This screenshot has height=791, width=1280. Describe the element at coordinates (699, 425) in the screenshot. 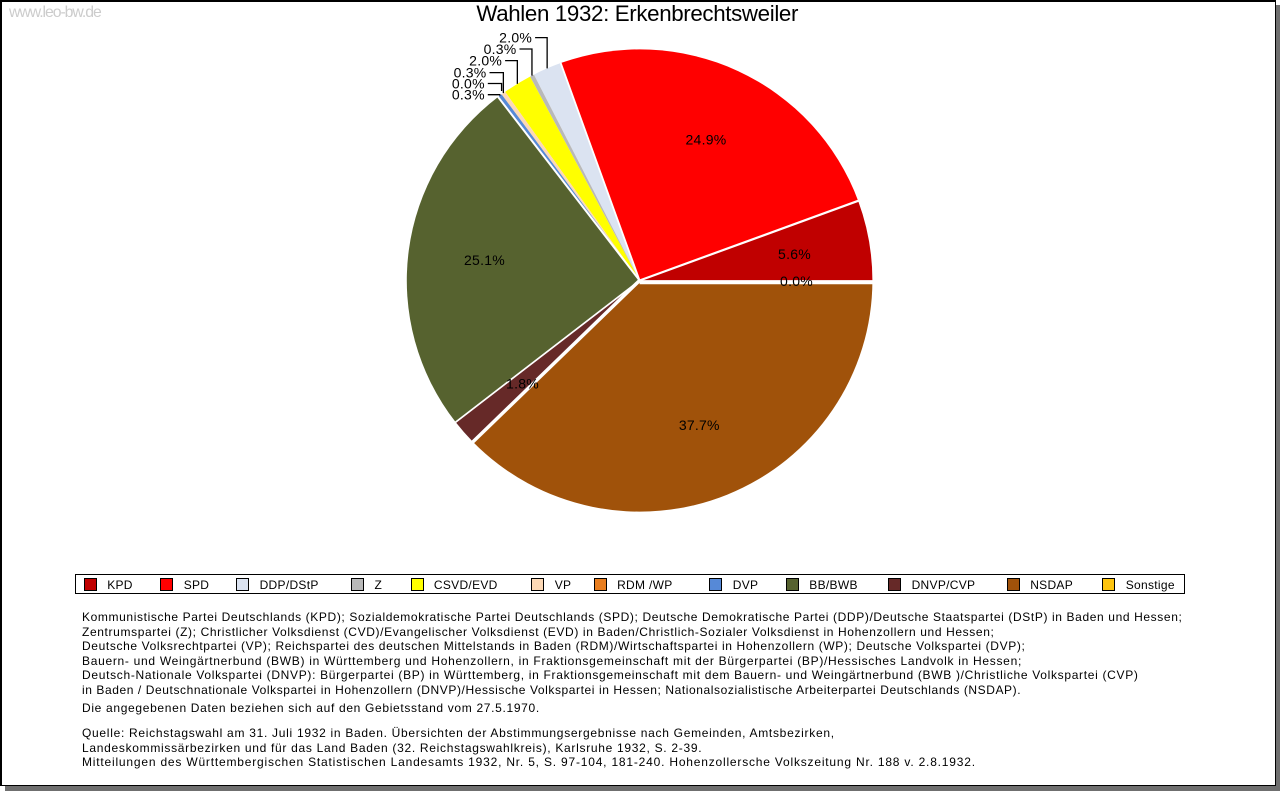

I see `svg-text: 37.7%` at that location.